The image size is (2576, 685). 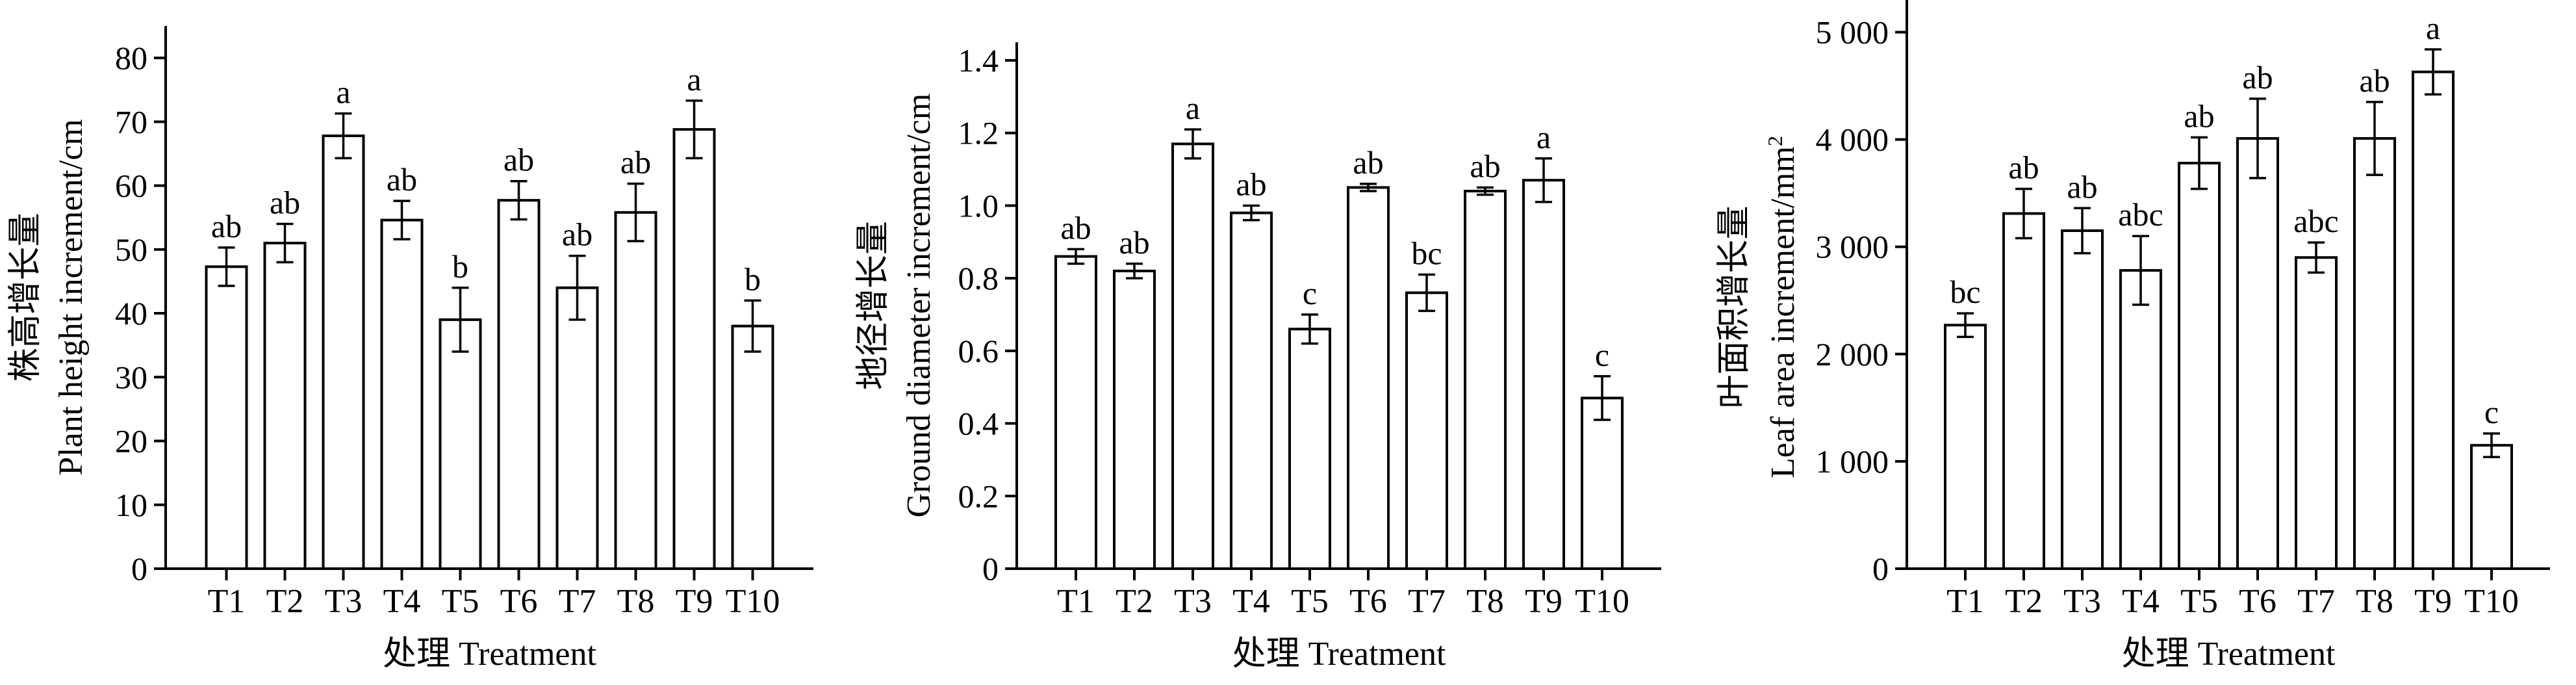 What do you see at coordinates (131, 505) in the screenshot?
I see `y-tick-label: 10` at bounding box center [131, 505].